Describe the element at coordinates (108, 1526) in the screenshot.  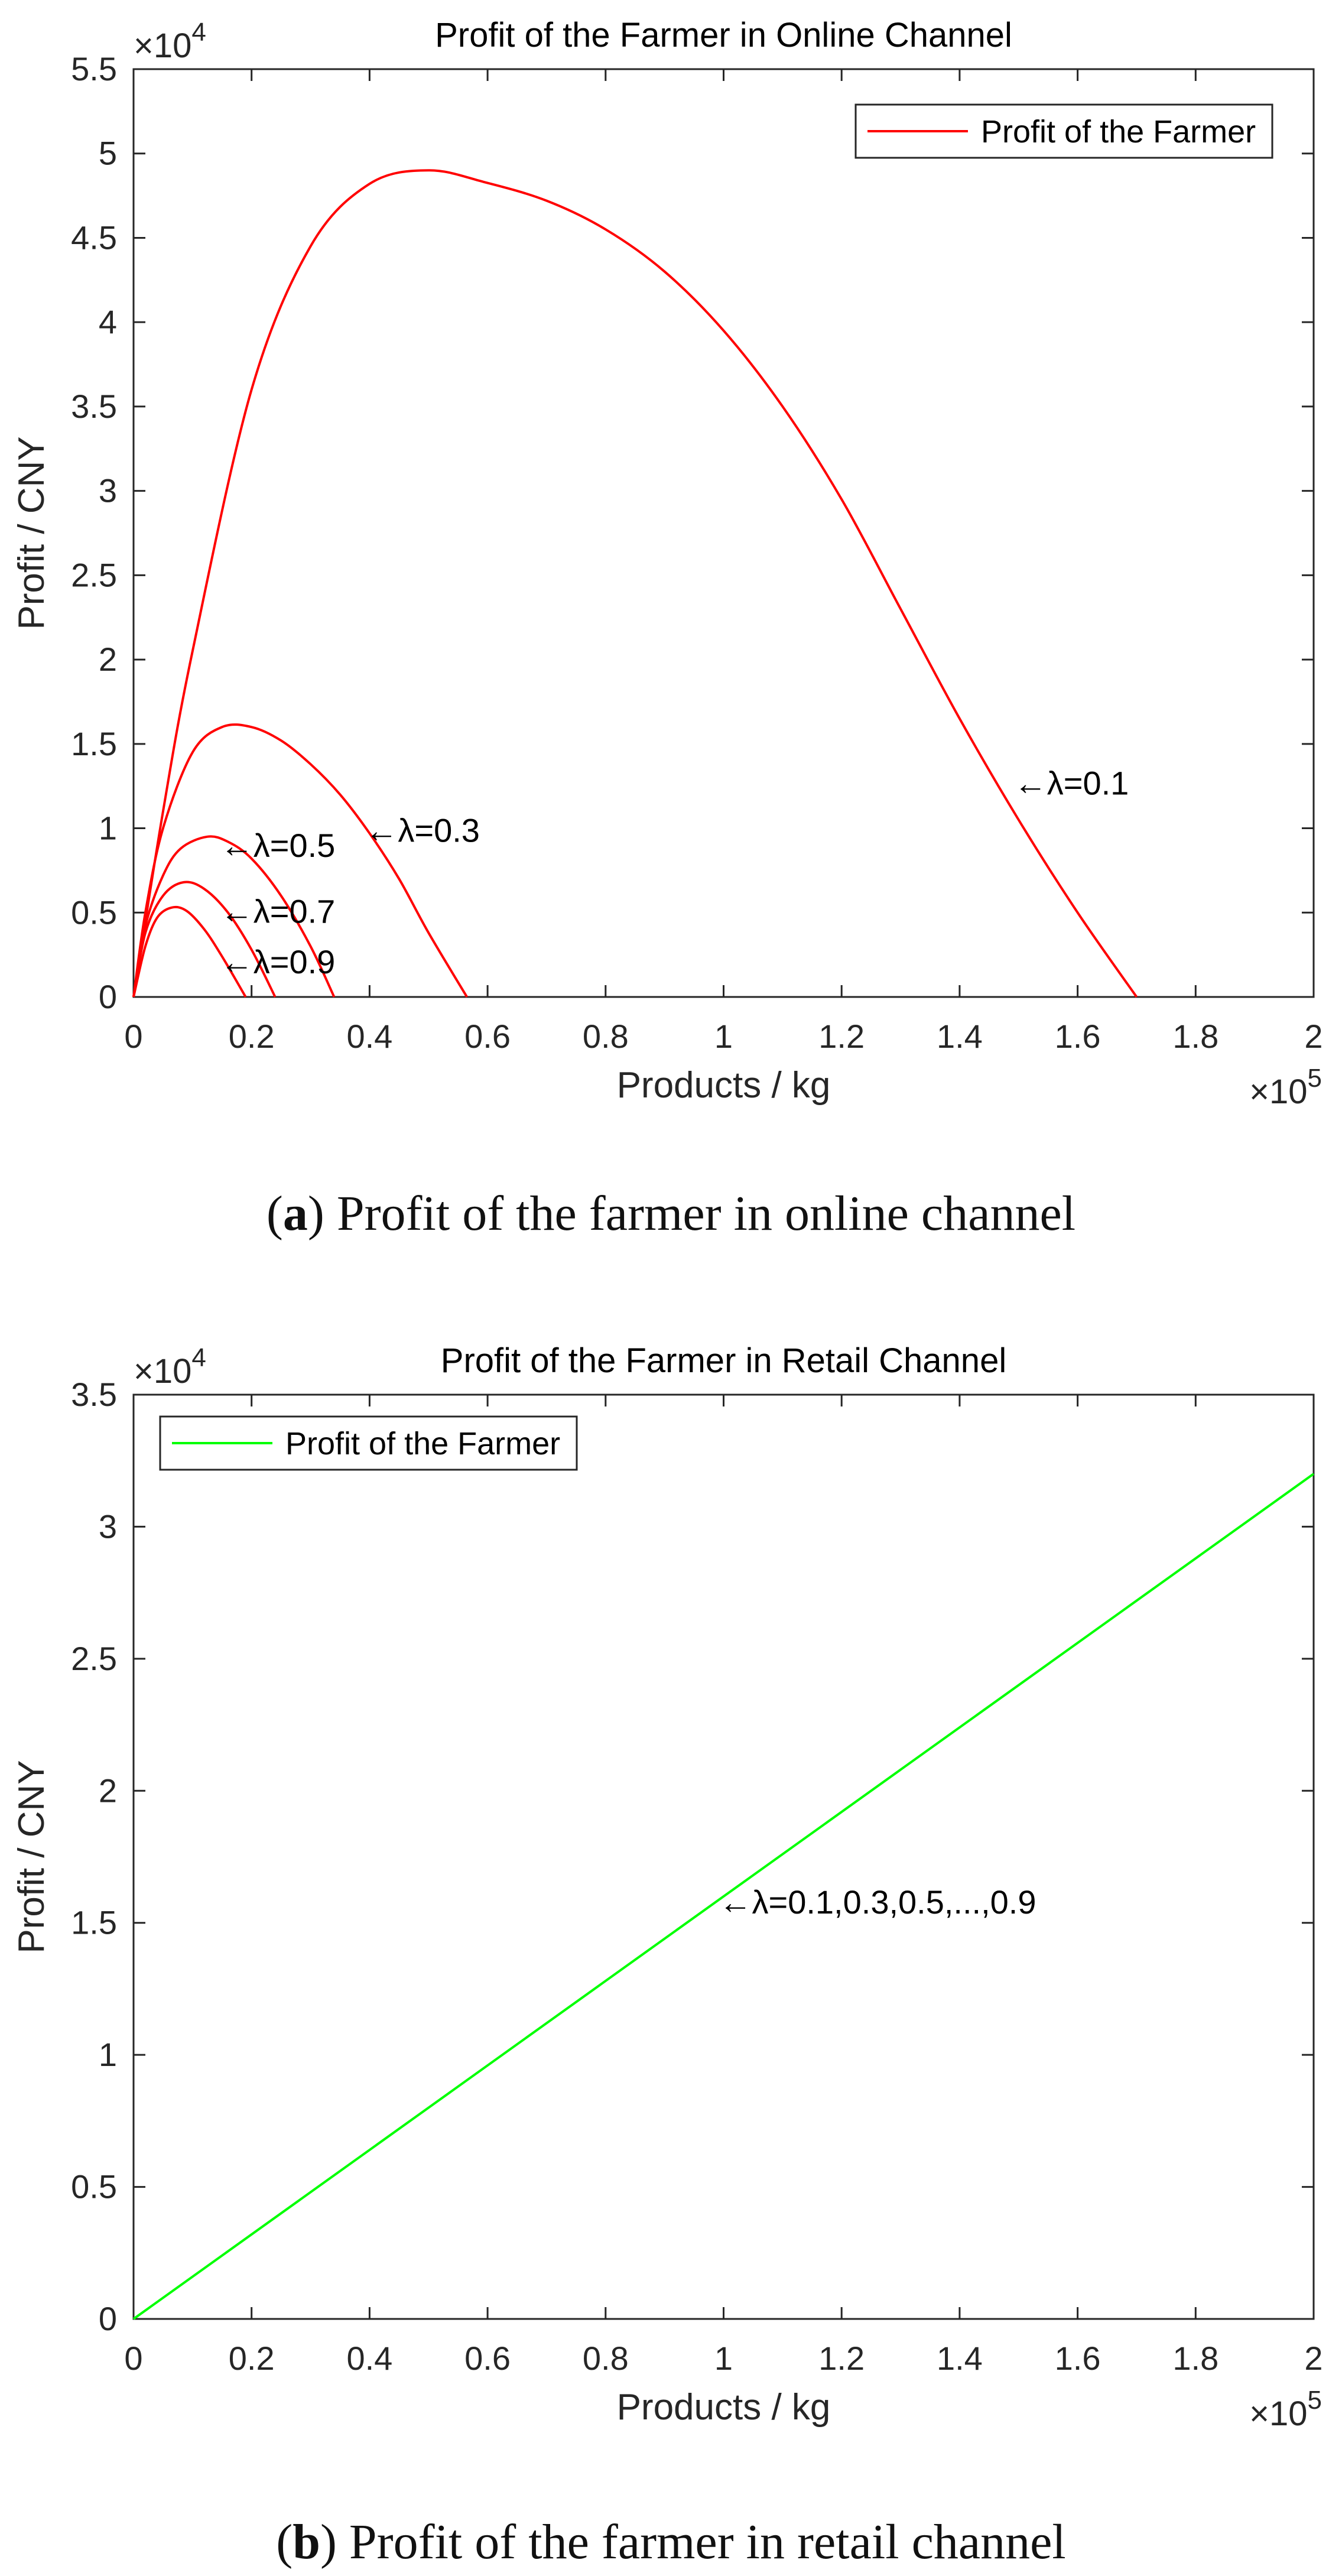
I see `chart-b-y-tick-label: 3` at that location.